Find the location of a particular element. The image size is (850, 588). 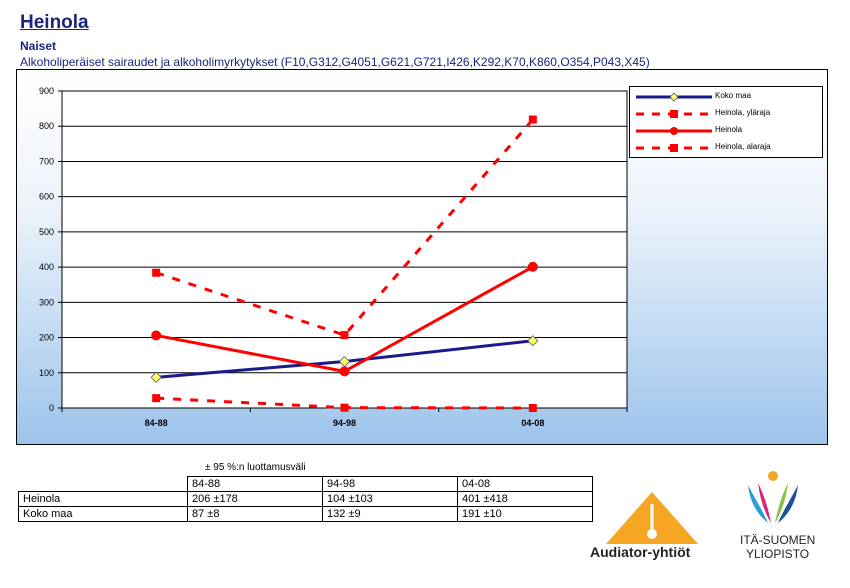

legend-label: Heinola, yläraja is located at coordinates (743, 112).